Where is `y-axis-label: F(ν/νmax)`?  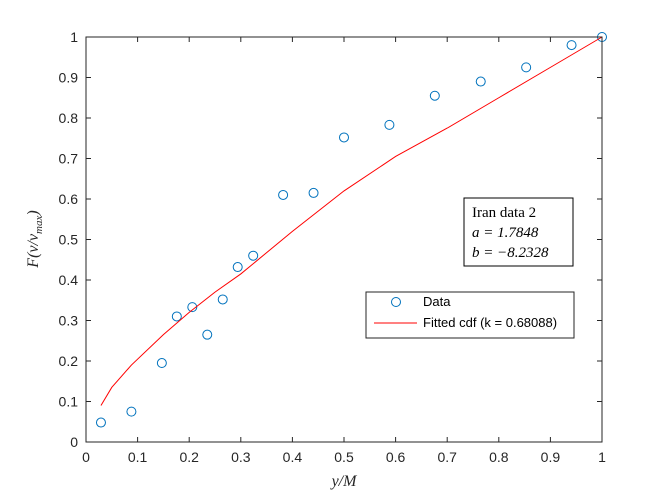 y-axis-label: F(ν/νmax) is located at coordinates (35, 239).